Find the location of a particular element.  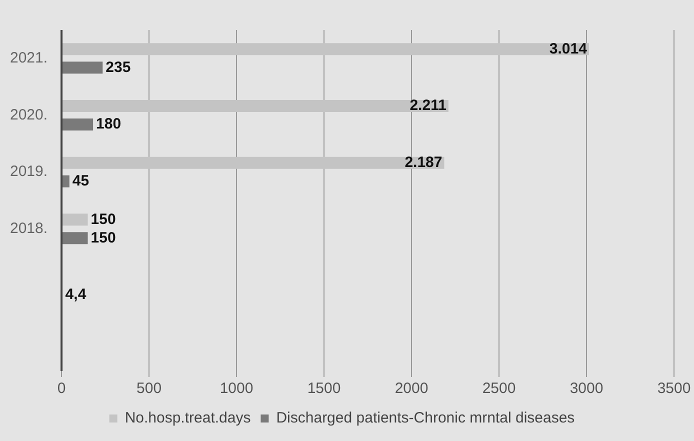

y-tick-label: 2021. is located at coordinates (29, 58).